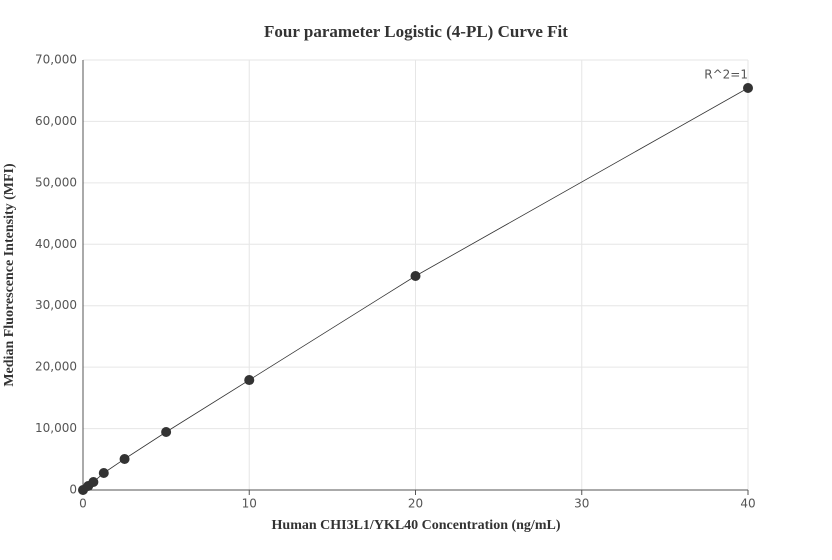 The height and width of the screenshot is (560, 832). Describe the element at coordinates (56, 60) in the screenshot. I see `y-tick-label: 70,000` at that location.